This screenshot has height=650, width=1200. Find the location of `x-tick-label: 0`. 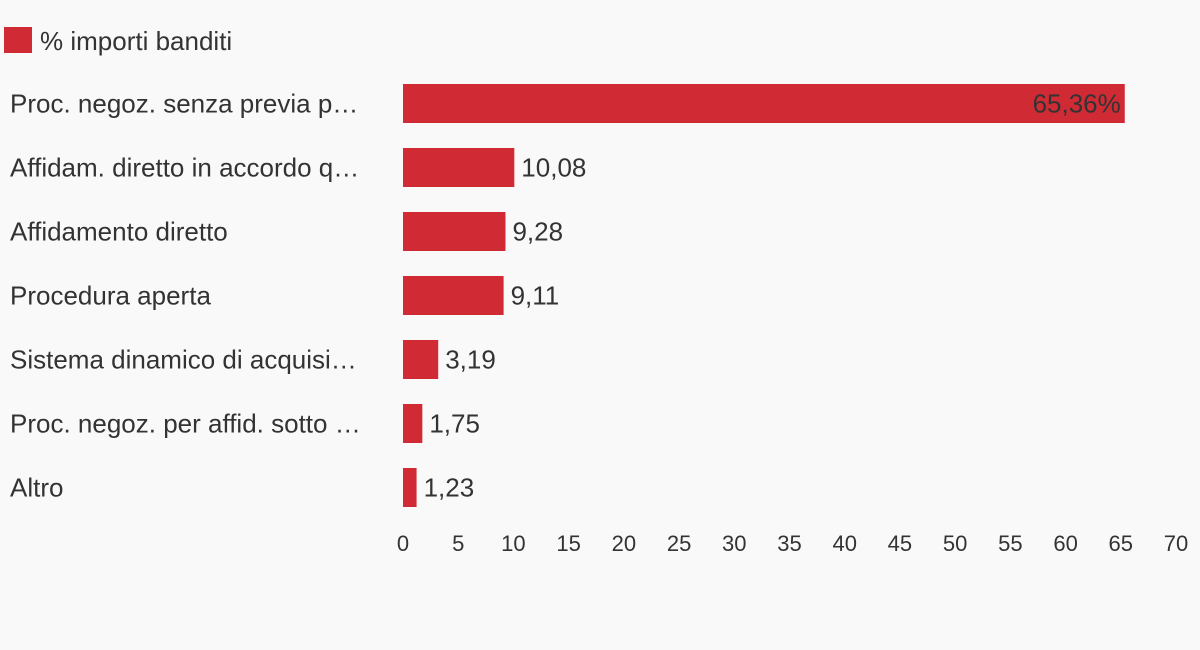

x-tick-label: 0 is located at coordinates (403, 543).